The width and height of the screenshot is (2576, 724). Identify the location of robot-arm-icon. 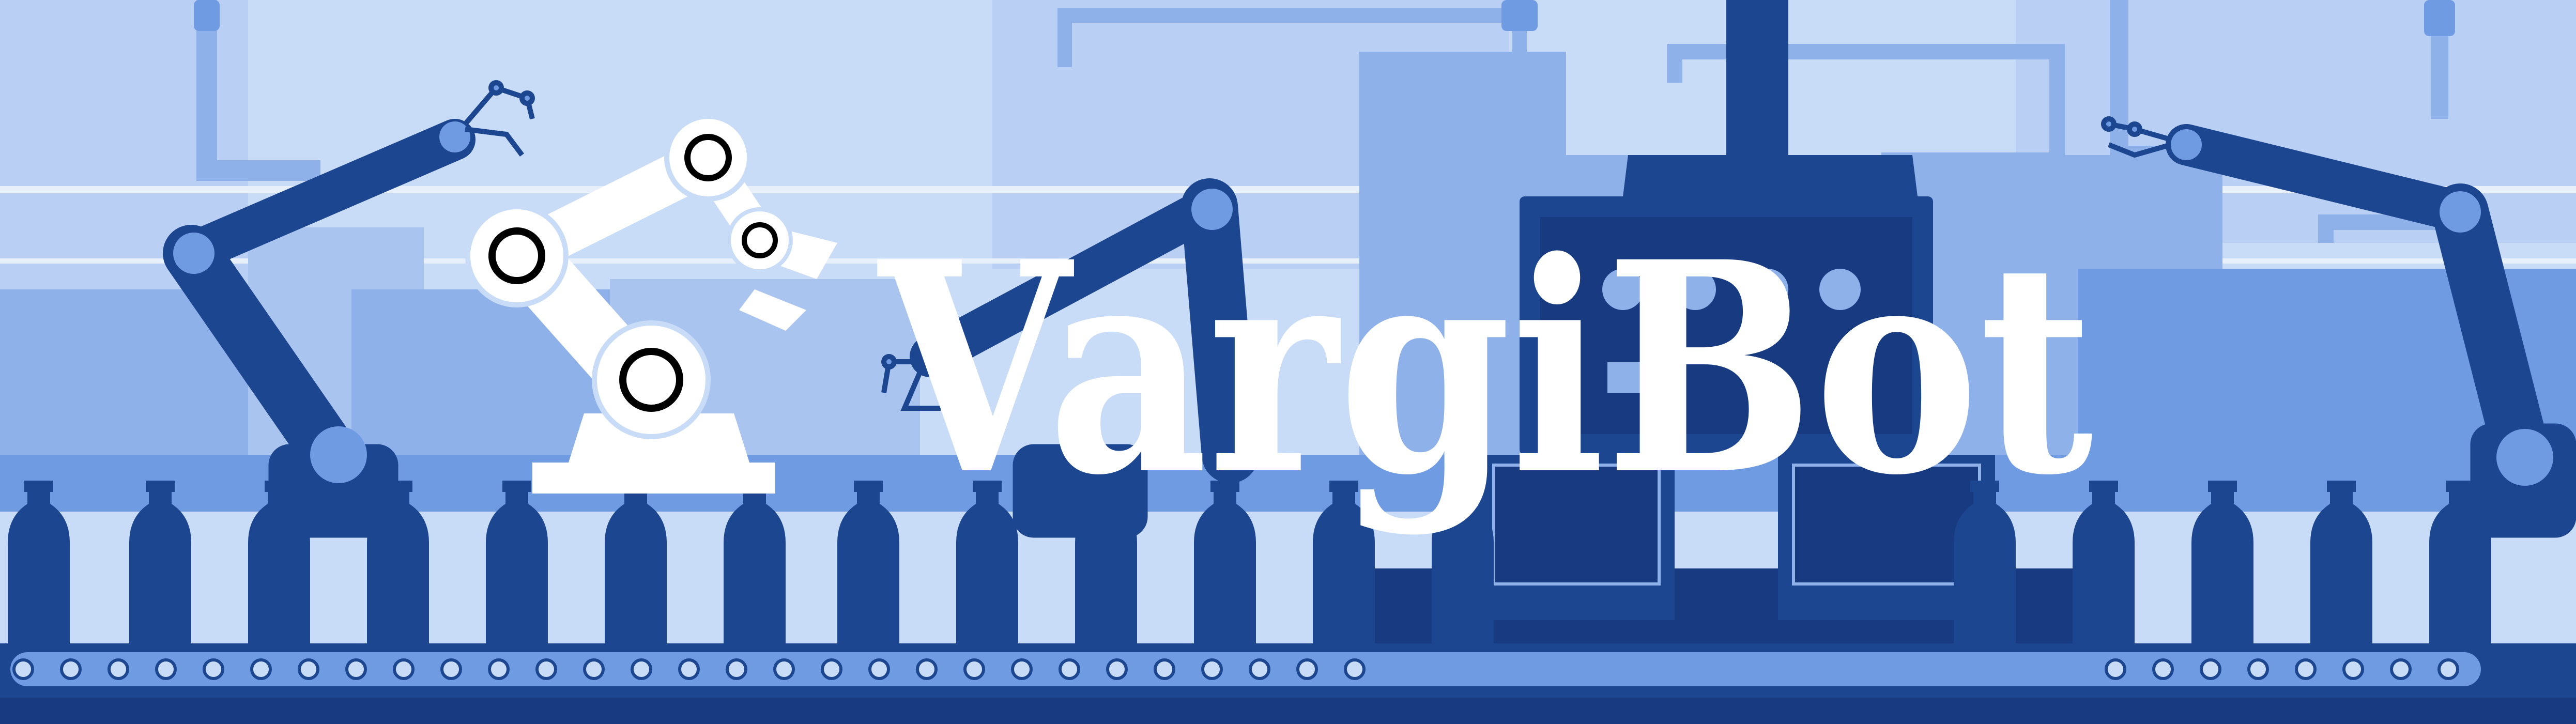
(651, 304).